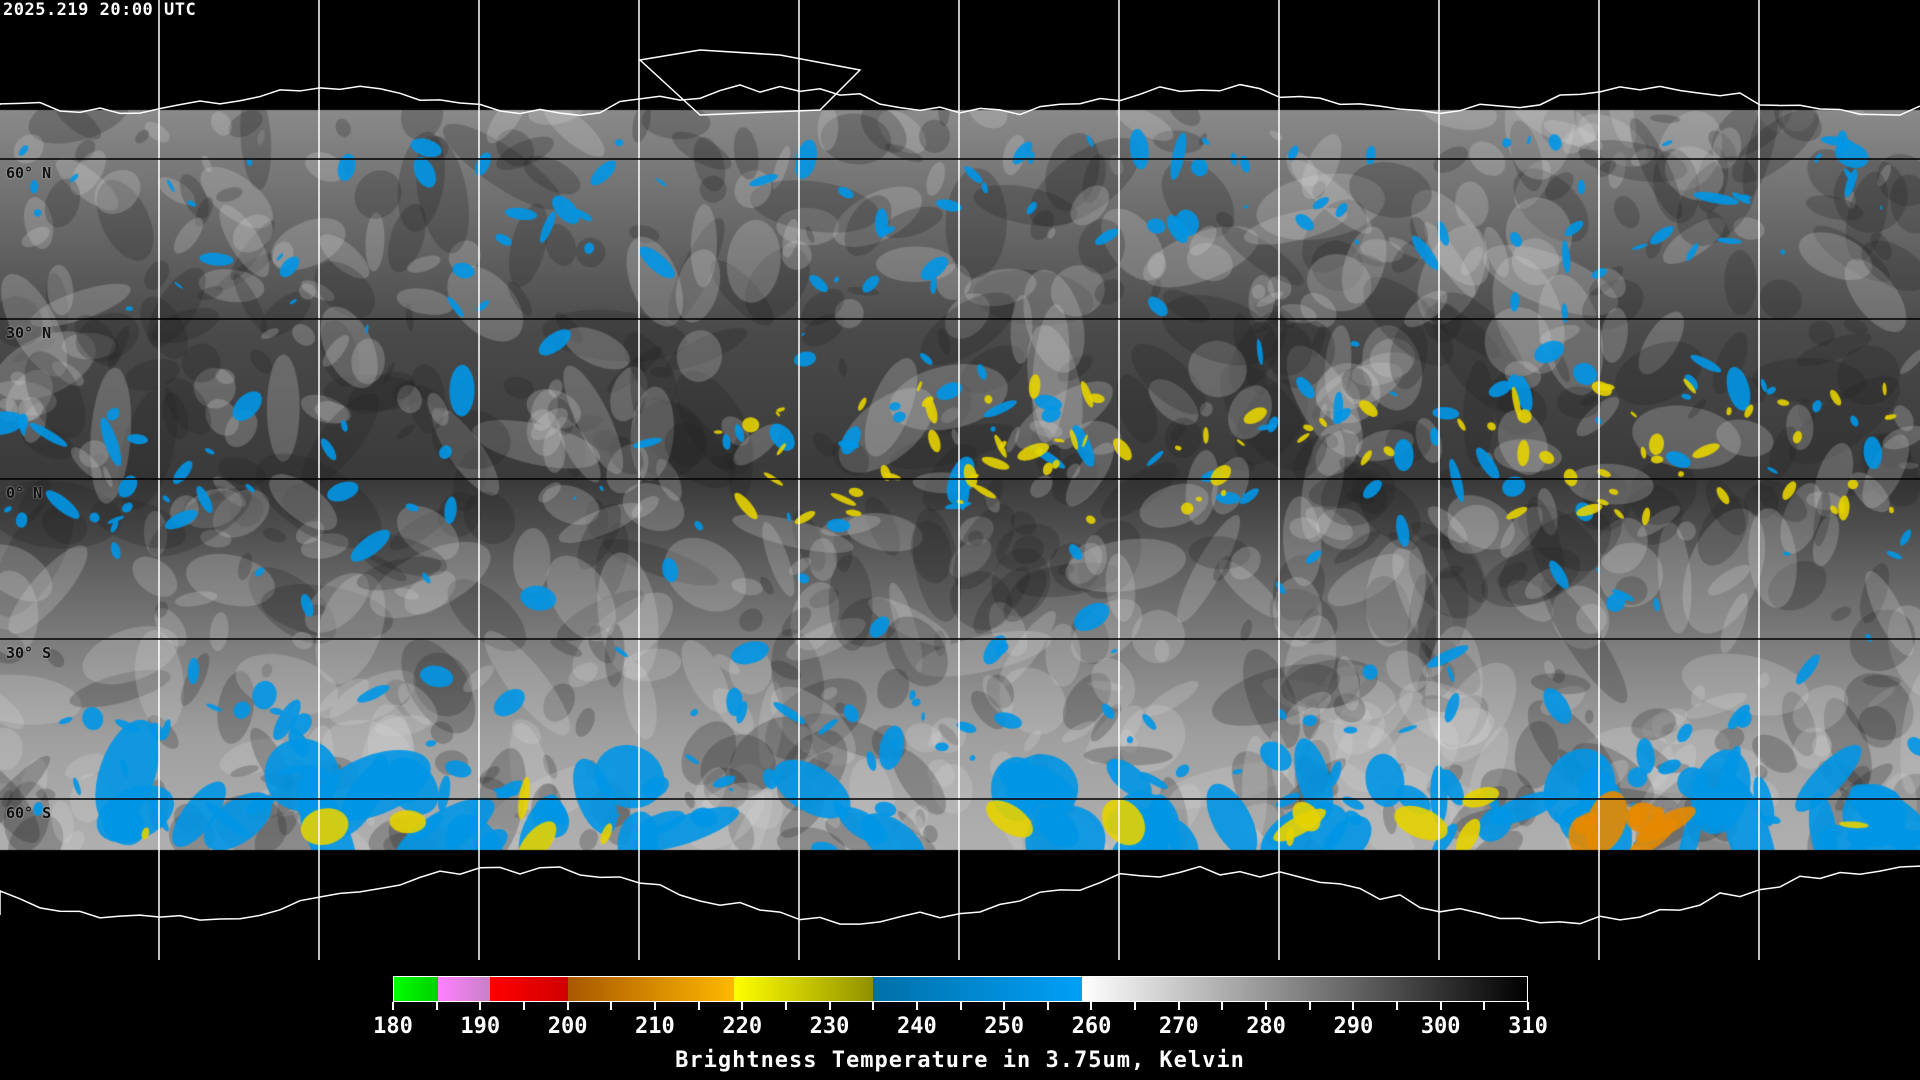 The height and width of the screenshot is (1080, 1920). What do you see at coordinates (1266, 1026) in the screenshot?
I see `colorbar-tick-label: 280` at bounding box center [1266, 1026].